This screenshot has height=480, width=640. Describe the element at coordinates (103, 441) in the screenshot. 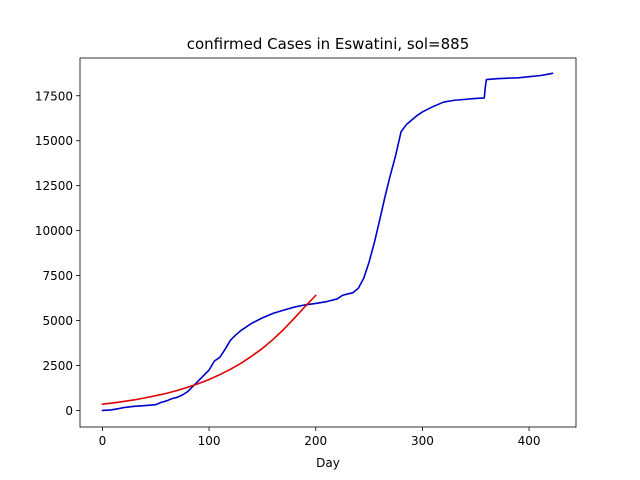

I see `x-tick-label: 0` at that location.